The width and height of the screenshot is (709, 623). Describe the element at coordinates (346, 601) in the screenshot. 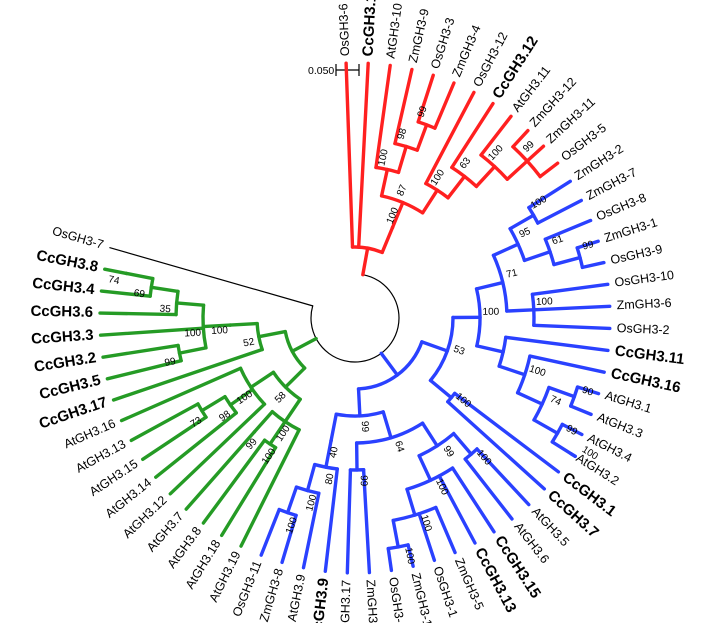

I see `leaf-label: AtGH3.17` at that location.